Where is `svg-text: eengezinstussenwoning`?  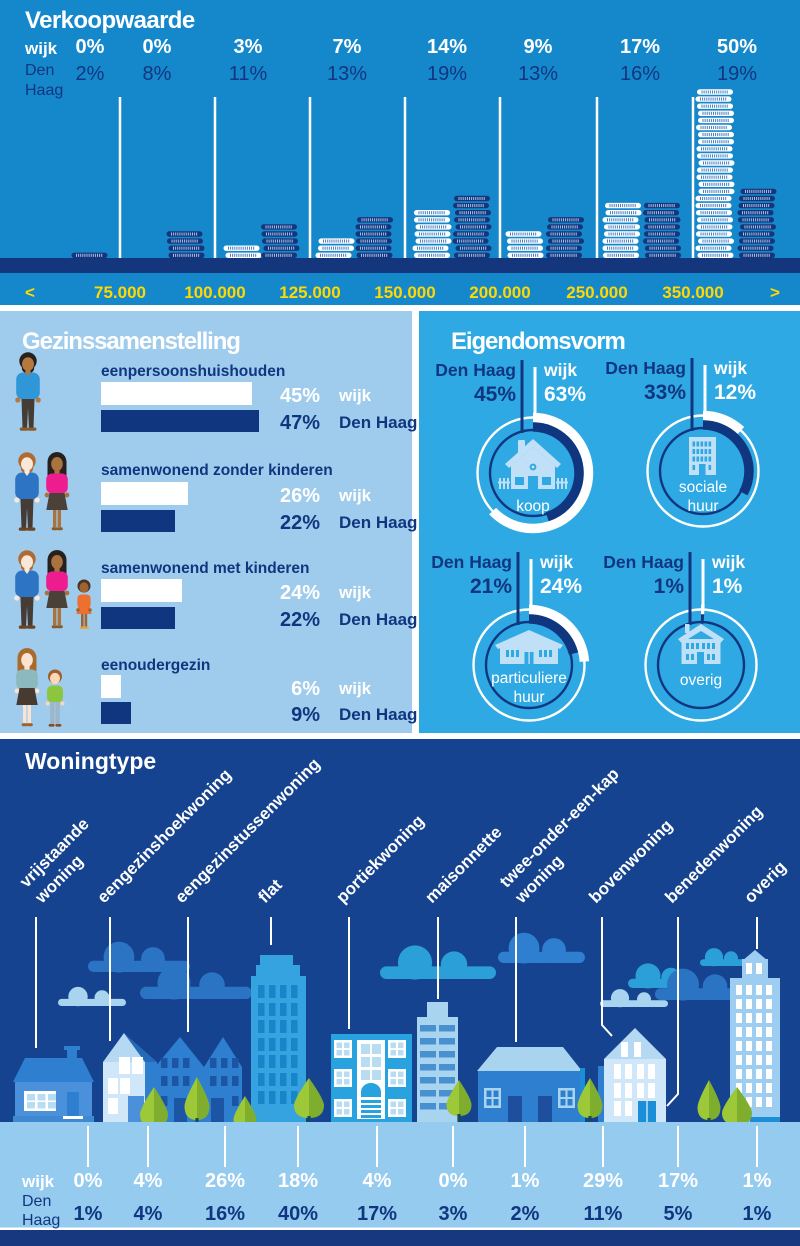
svg-text: eengezinstussenwoning is located at coordinates (247, 830).